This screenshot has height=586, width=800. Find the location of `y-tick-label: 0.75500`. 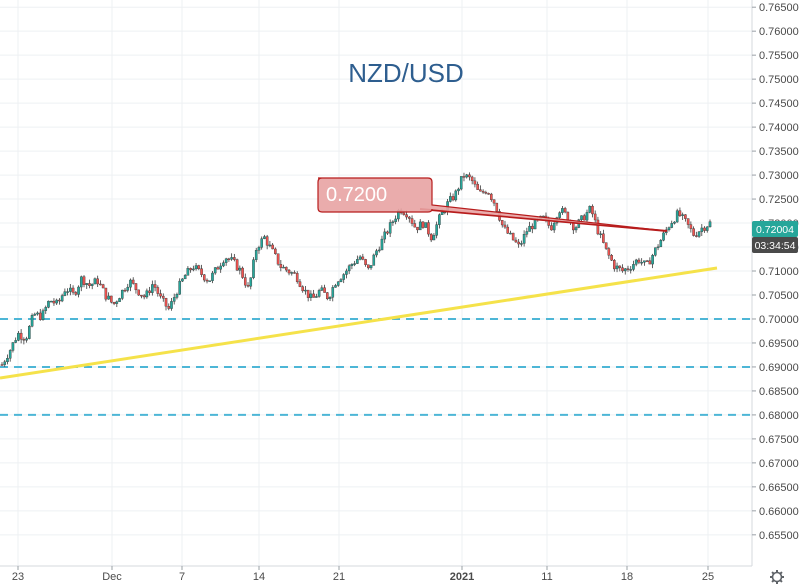

y-tick-label: 0.75500 is located at coordinates (779, 56).